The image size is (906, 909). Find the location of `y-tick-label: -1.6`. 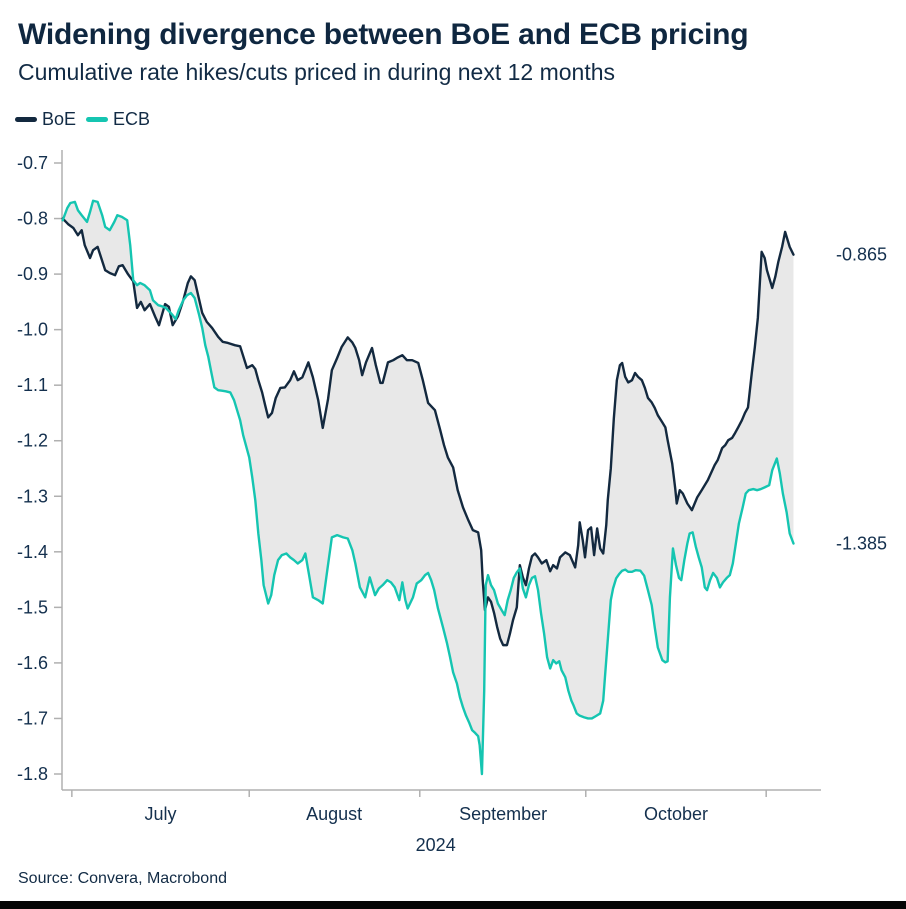

y-tick-label: -1.6 is located at coordinates (32, 663).